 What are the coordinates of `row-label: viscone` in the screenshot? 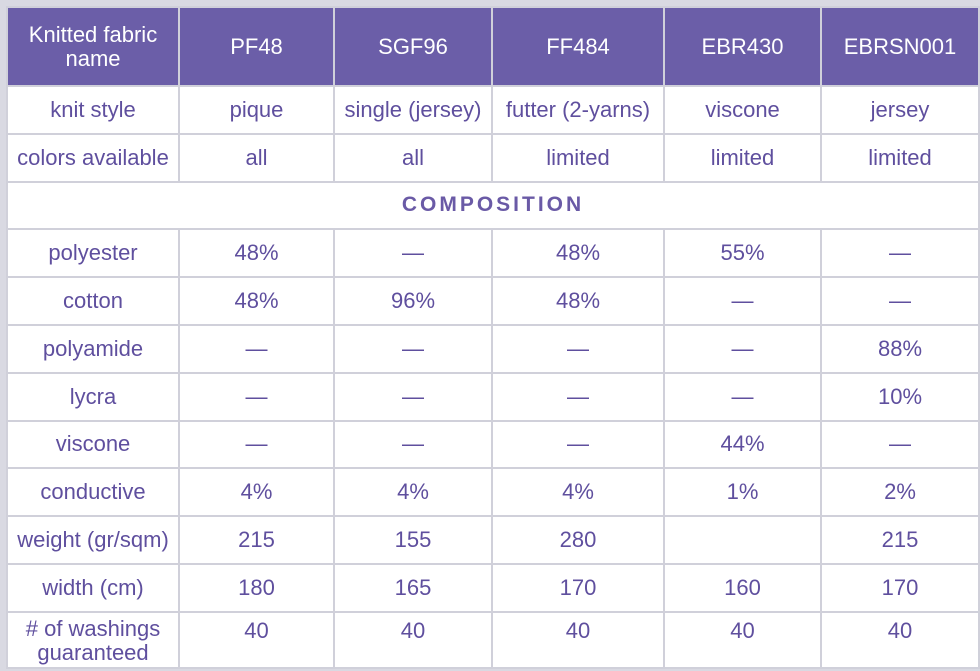 It's located at (93, 444).